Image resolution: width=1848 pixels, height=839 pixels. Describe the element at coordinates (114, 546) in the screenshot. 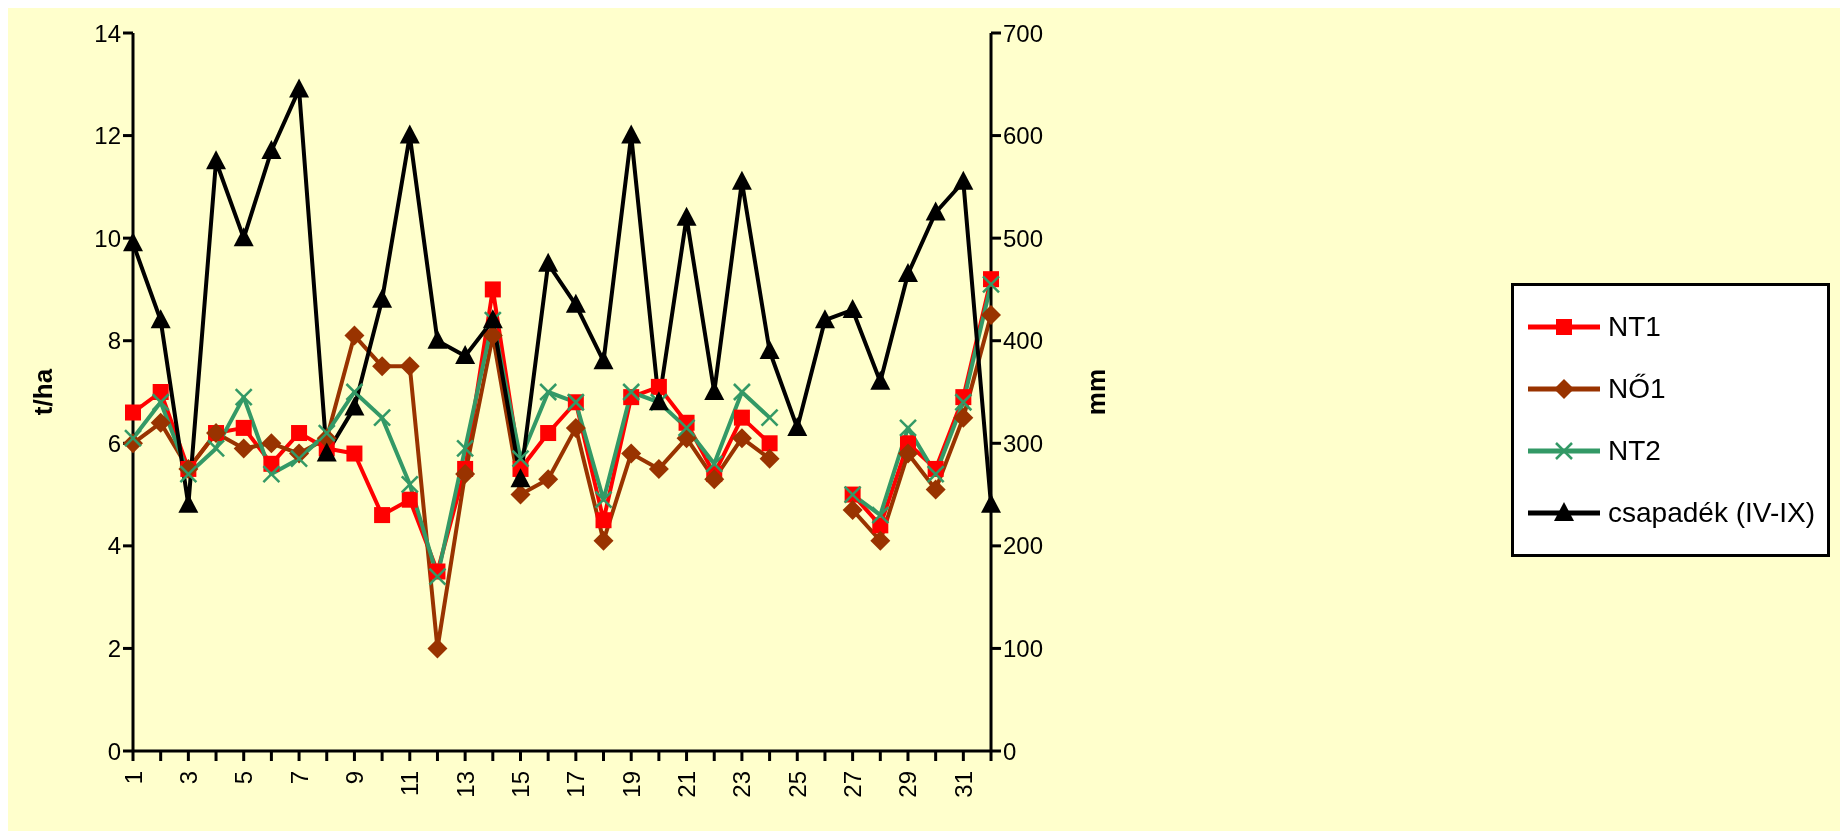

I see `y-tick-label: 4` at that location.